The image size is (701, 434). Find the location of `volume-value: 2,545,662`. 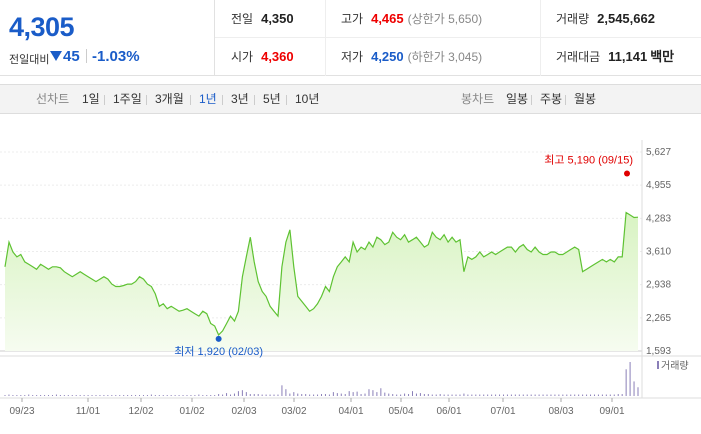

volume-value: 2,545,662 is located at coordinates (626, 18).